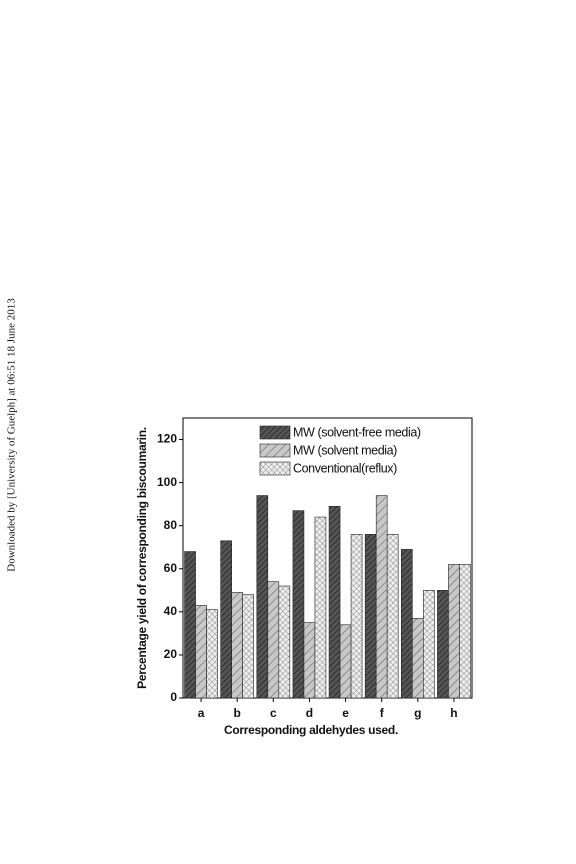 The width and height of the screenshot is (576, 864). I want to click on x-tick-label: b, so click(237, 713).